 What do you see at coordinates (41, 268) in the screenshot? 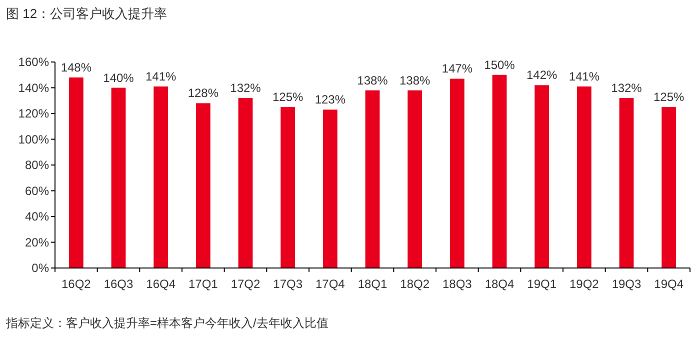
I see `y-tick-label: 0%` at bounding box center [41, 268].